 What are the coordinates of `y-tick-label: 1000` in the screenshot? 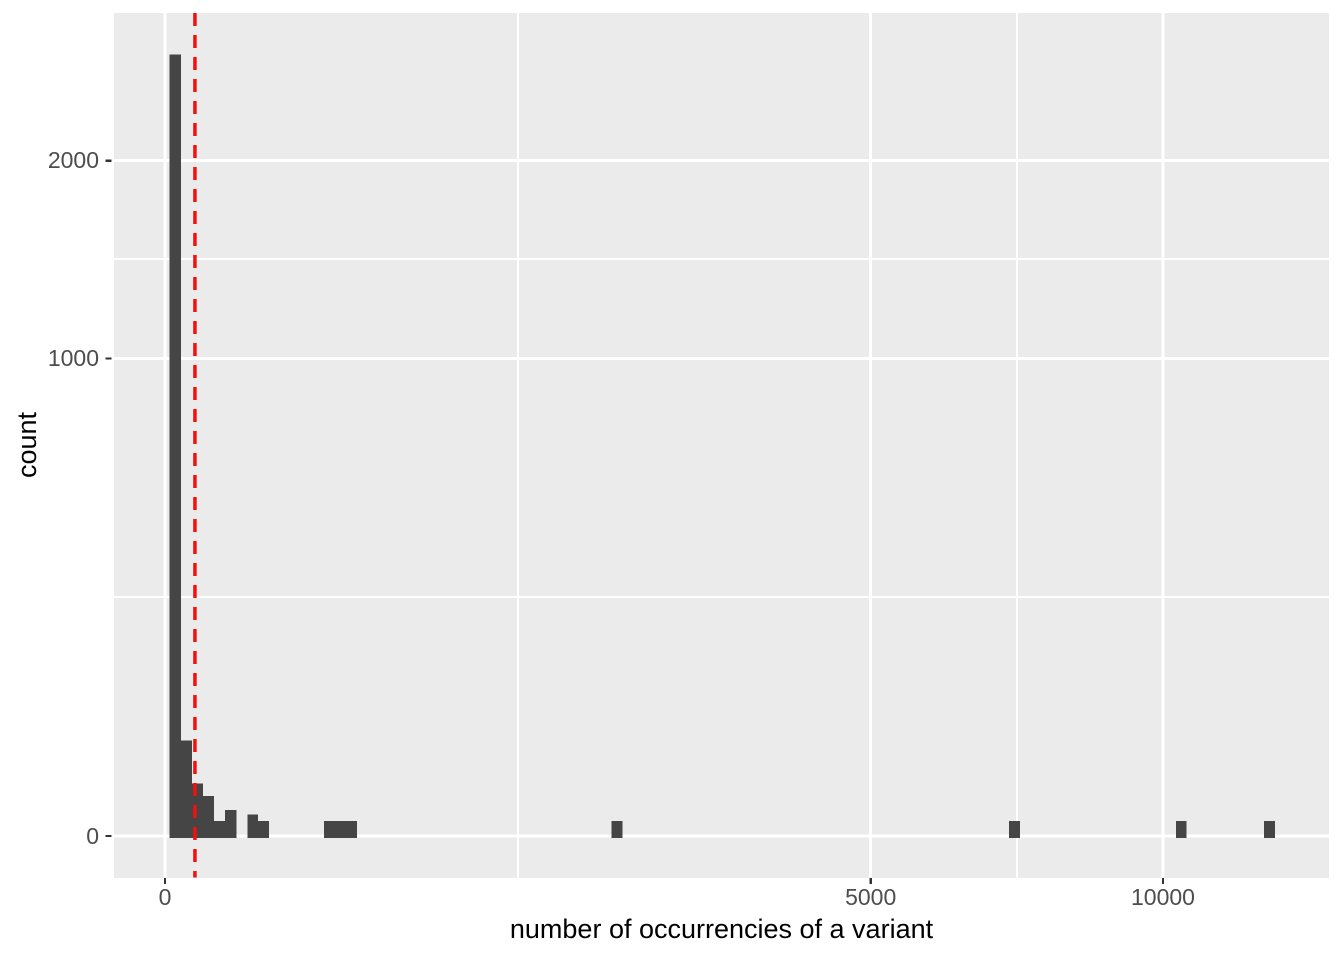 It's located at (73, 357).